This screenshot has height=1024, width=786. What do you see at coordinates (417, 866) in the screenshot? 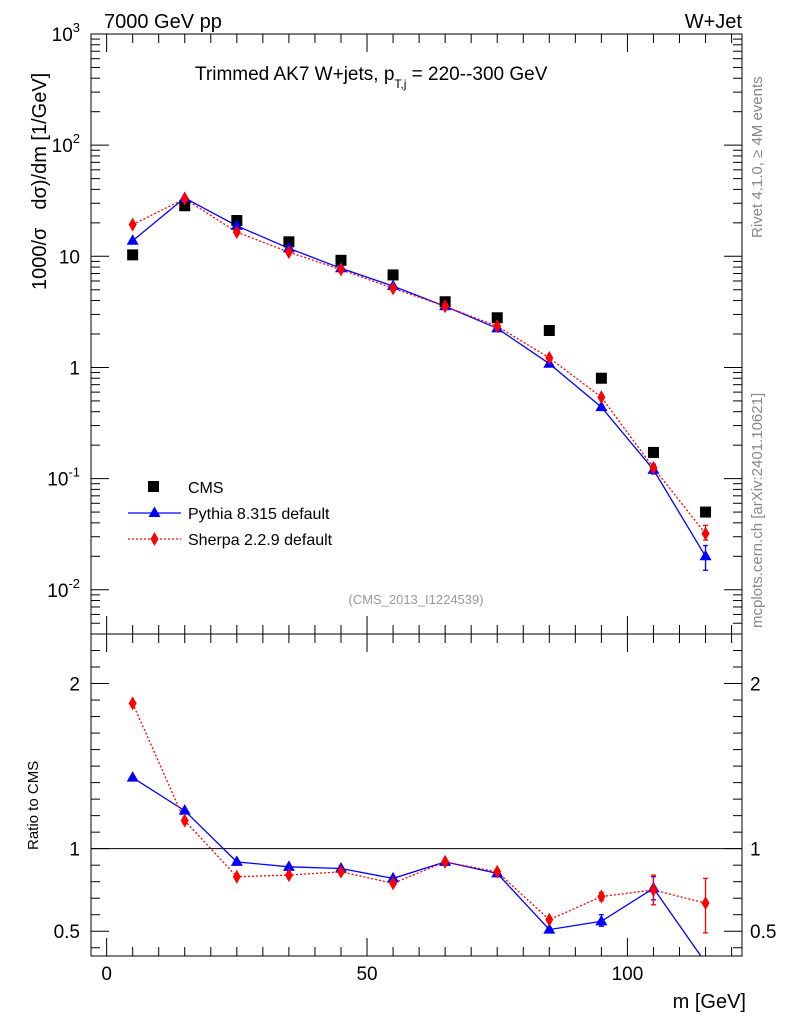
I see `pythia-ratio-line` at bounding box center [417, 866].